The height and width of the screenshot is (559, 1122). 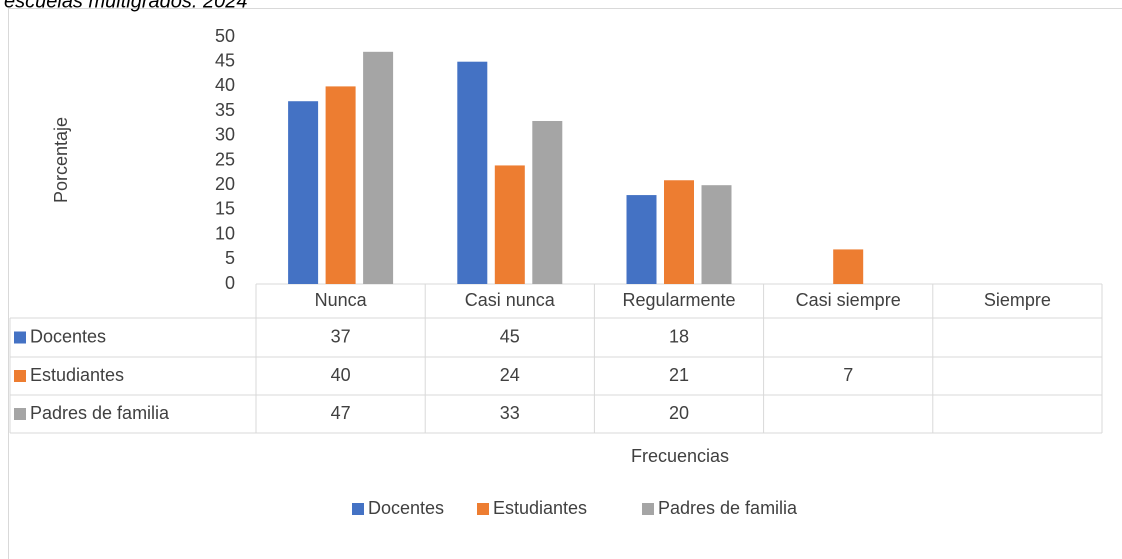 What do you see at coordinates (1017, 300) in the screenshot?
I see `x-tick-label: Siempre` at bounding box center [1017, 300].